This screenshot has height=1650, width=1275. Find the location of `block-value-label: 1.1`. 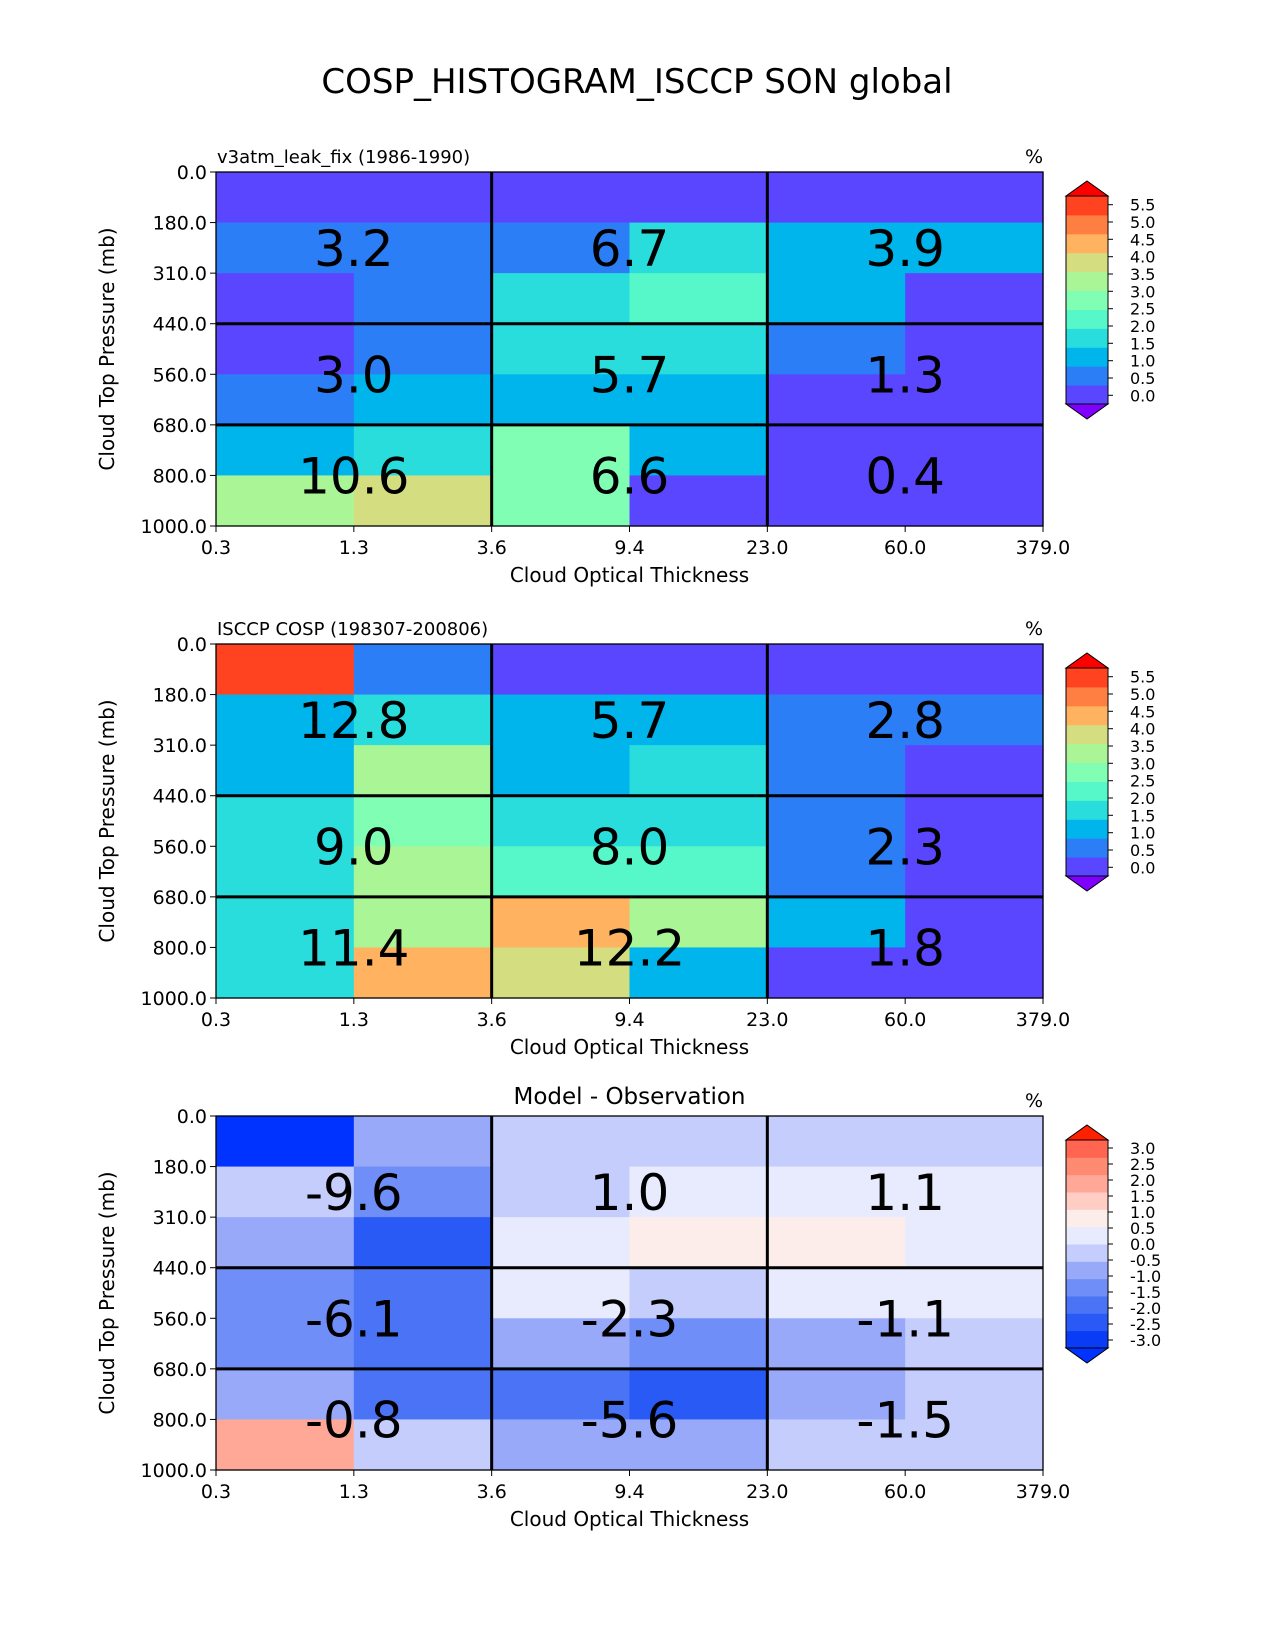

block-value-label: 1.1 is located at coordinates (905, 1193).